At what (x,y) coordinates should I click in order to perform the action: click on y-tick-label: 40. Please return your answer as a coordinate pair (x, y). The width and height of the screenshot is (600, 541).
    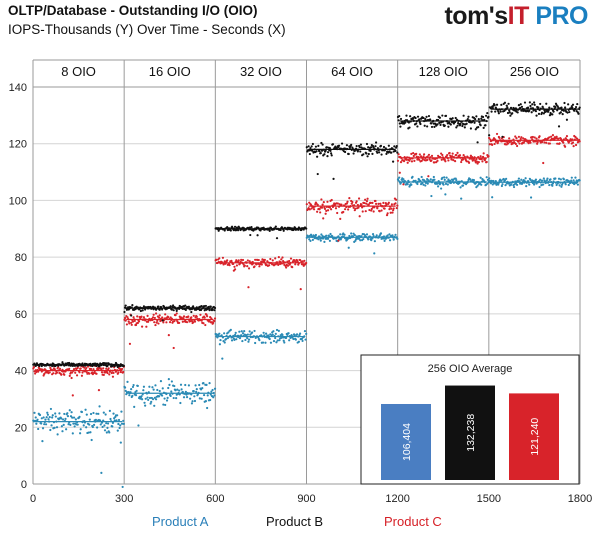
    Looking at the image, I should click on (21, 372).